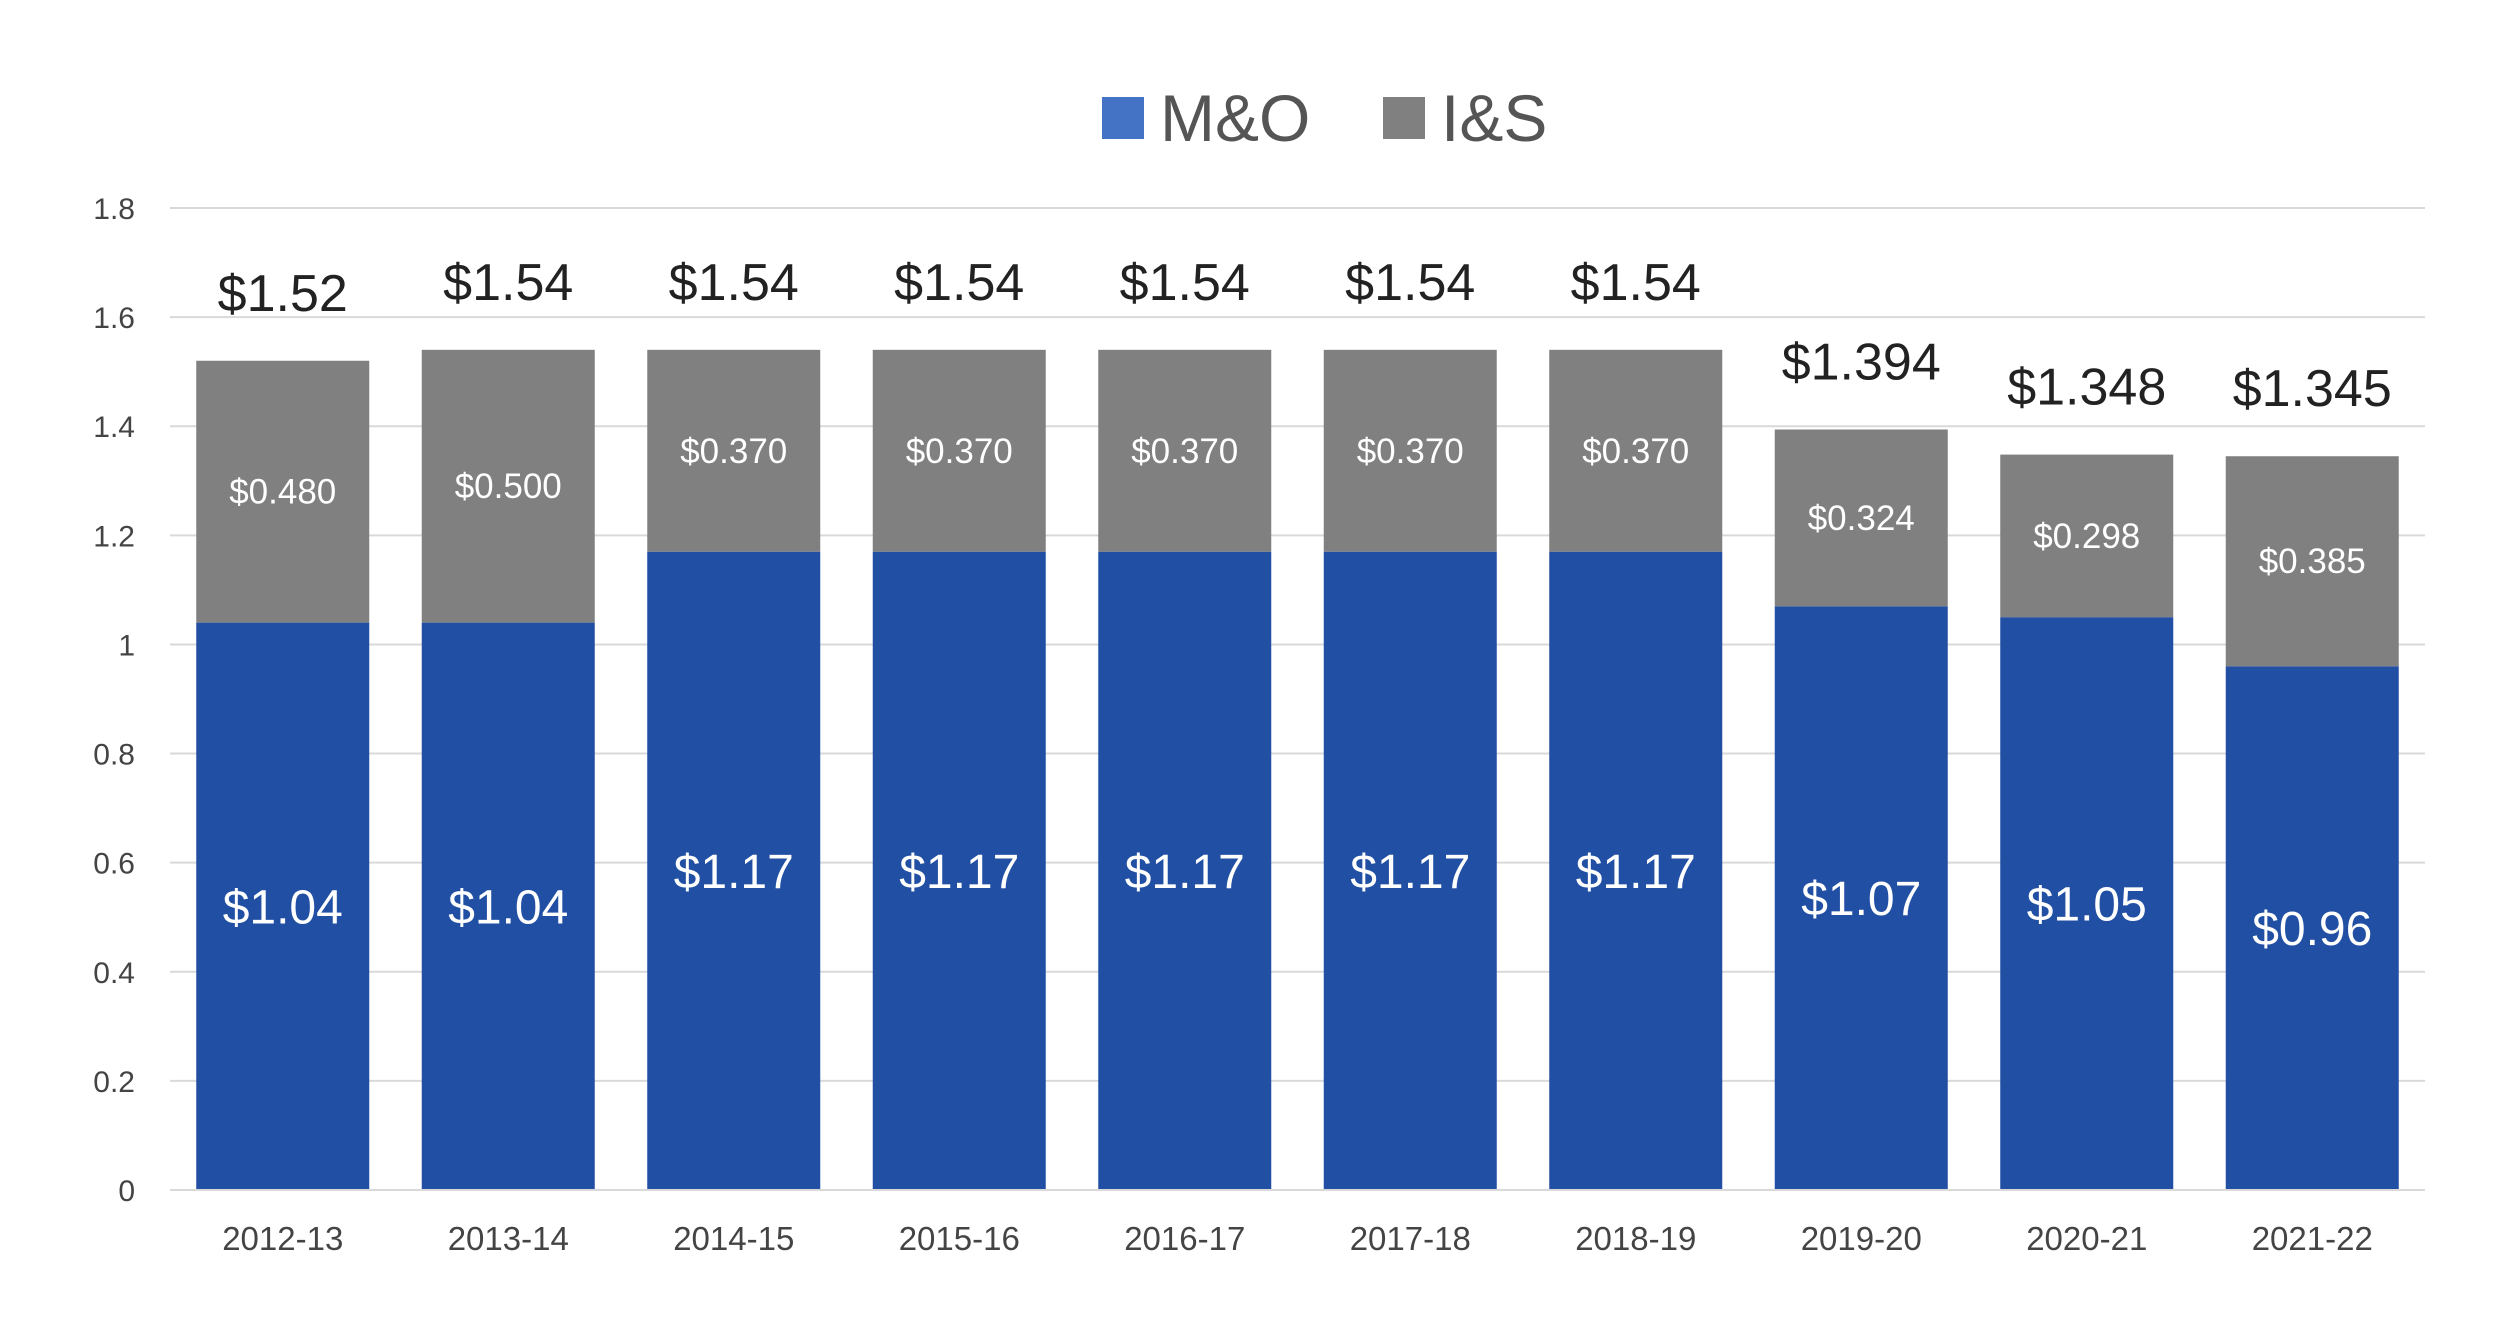 Image resolution: width=2500 pixels, height=1330 pixels. What do you see at coordinates (2086, 1238) in the screenshot?
I see `x-tick-label: 2020-21` at bounding box center [2086, 1238].